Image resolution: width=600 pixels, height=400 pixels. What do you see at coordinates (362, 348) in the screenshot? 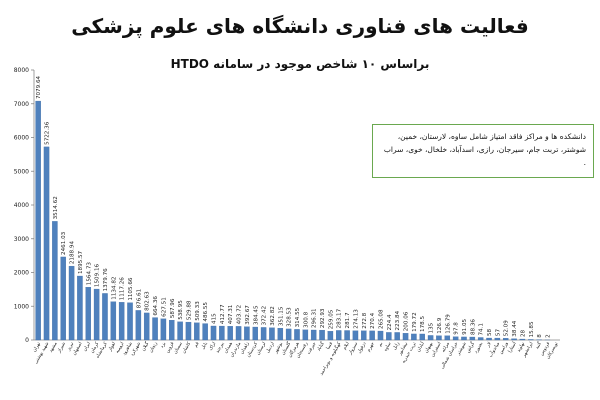
I see `category-label: دزفول` at bounding box center [362, 348].